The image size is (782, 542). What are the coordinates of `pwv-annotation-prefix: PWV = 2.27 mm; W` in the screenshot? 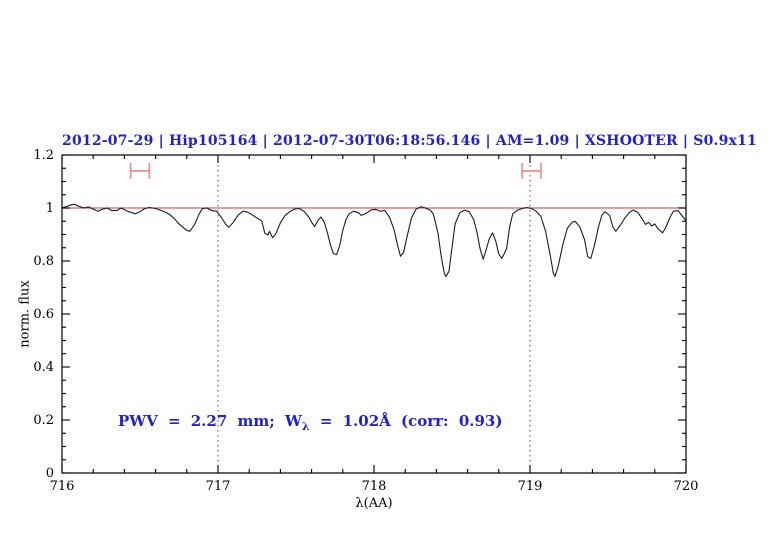 It's located at (210, 421).